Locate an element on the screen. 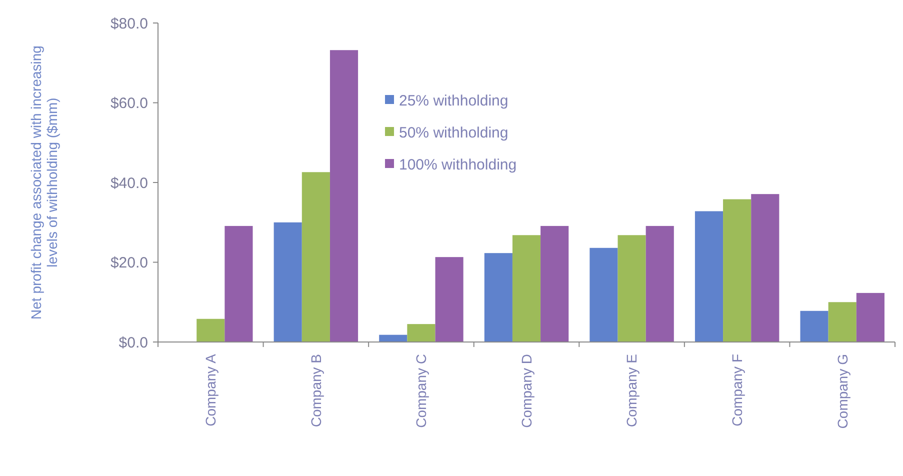 The width and height of the screenshot is (903, 476). legend-label: 100% withholding is located at coordinates (458, 165).